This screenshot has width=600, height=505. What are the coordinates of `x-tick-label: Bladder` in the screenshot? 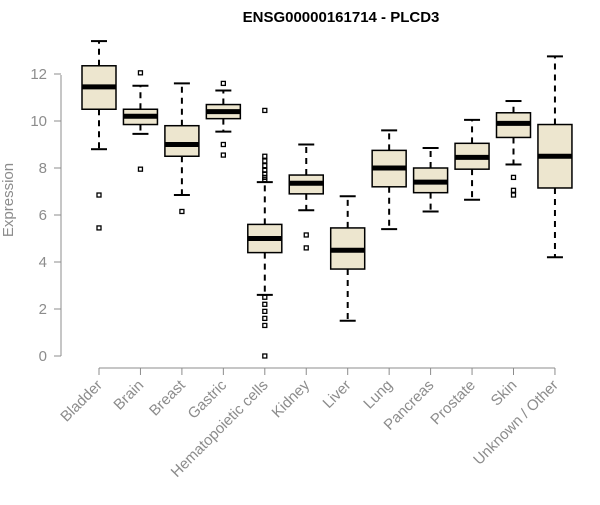 It's located at (81, 401).